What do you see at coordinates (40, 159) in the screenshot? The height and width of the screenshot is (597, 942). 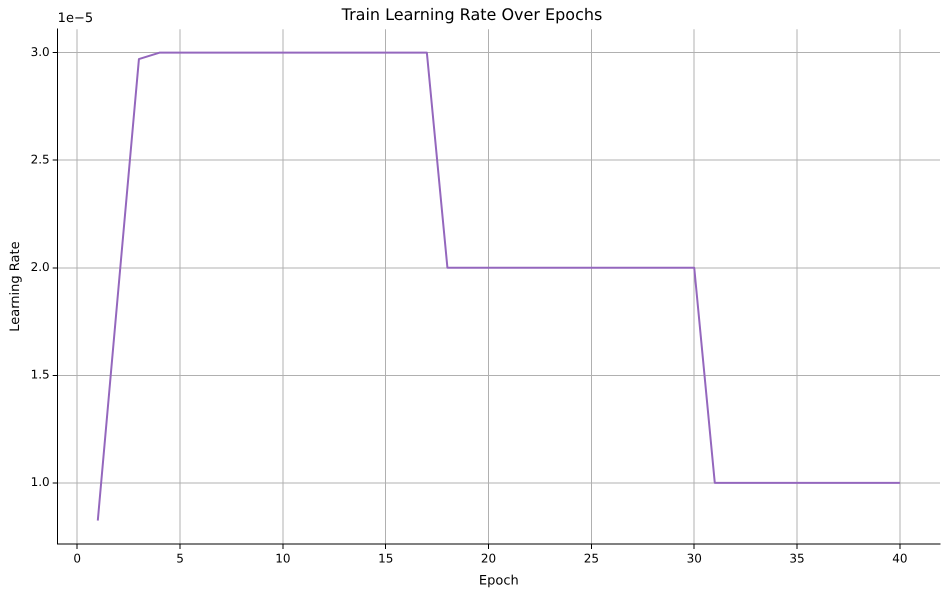 I see `y-tick-label: 2.5` at bounding box center [40, 159].